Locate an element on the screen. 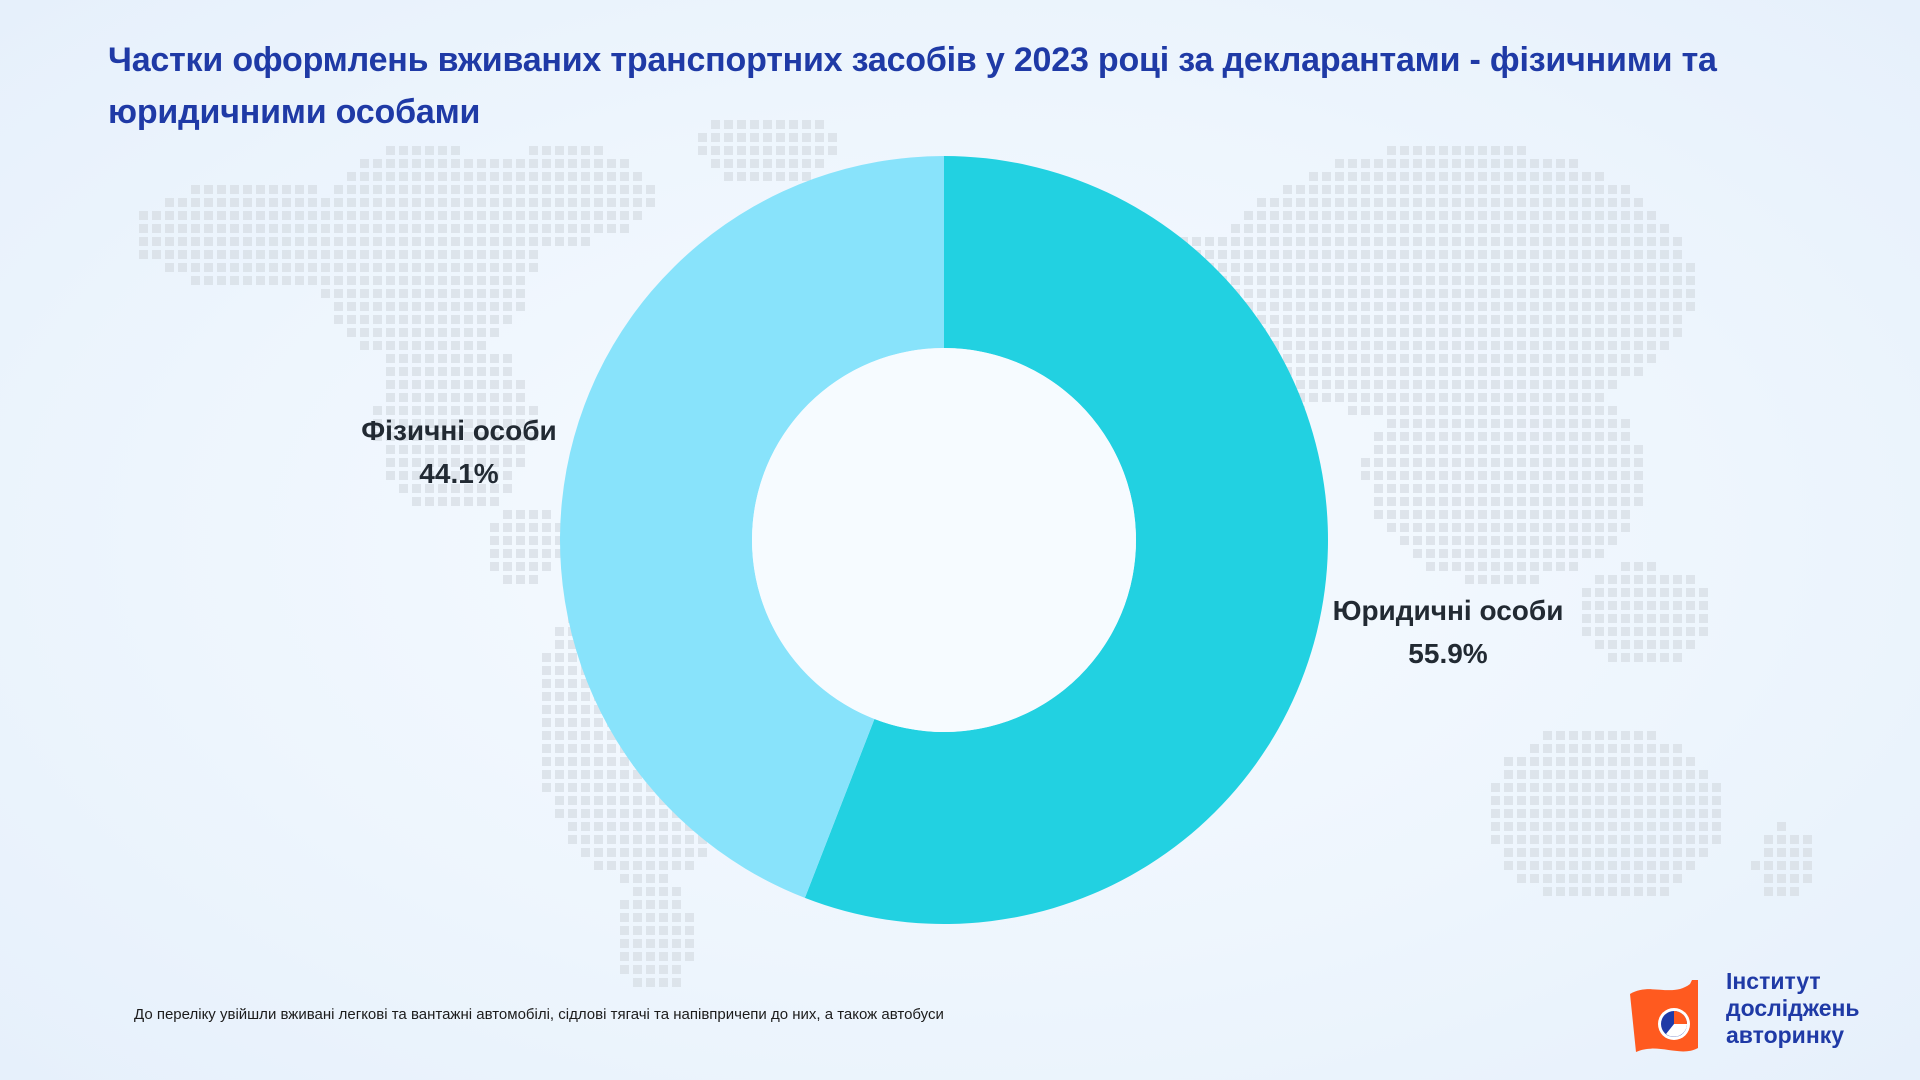 The width and height of the screenshot is (1920, 1080). slice-name-label-2: Фізичні особи is located at coordinates (458, 430).